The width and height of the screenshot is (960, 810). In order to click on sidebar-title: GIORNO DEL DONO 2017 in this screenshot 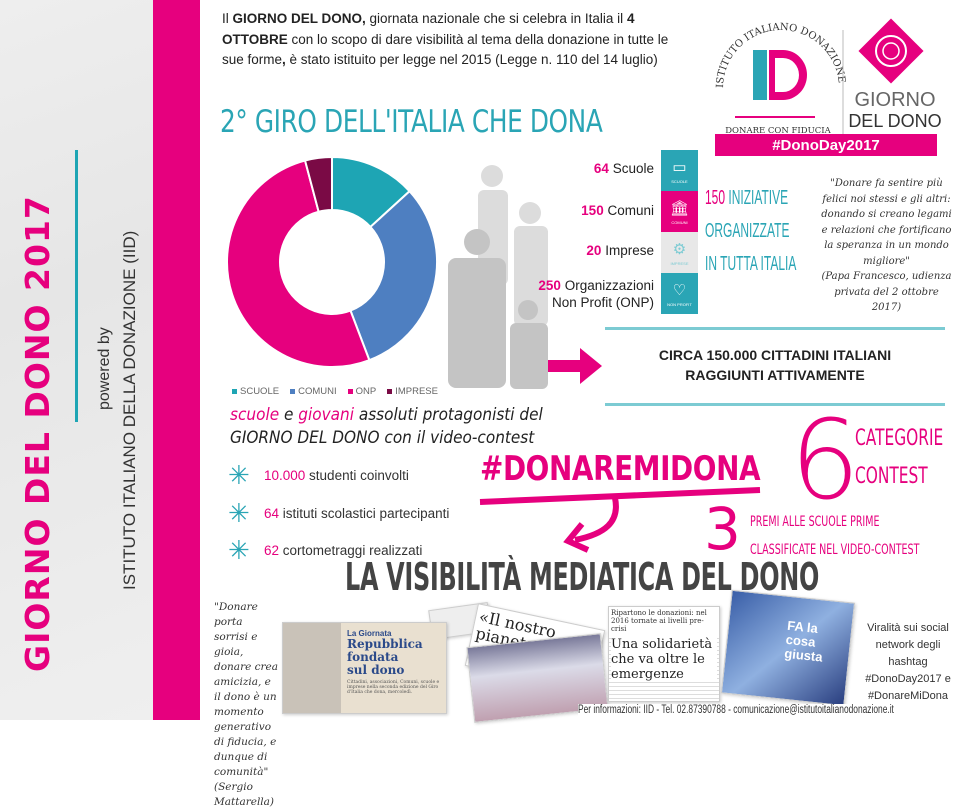, I will do `click(37, 433)`.